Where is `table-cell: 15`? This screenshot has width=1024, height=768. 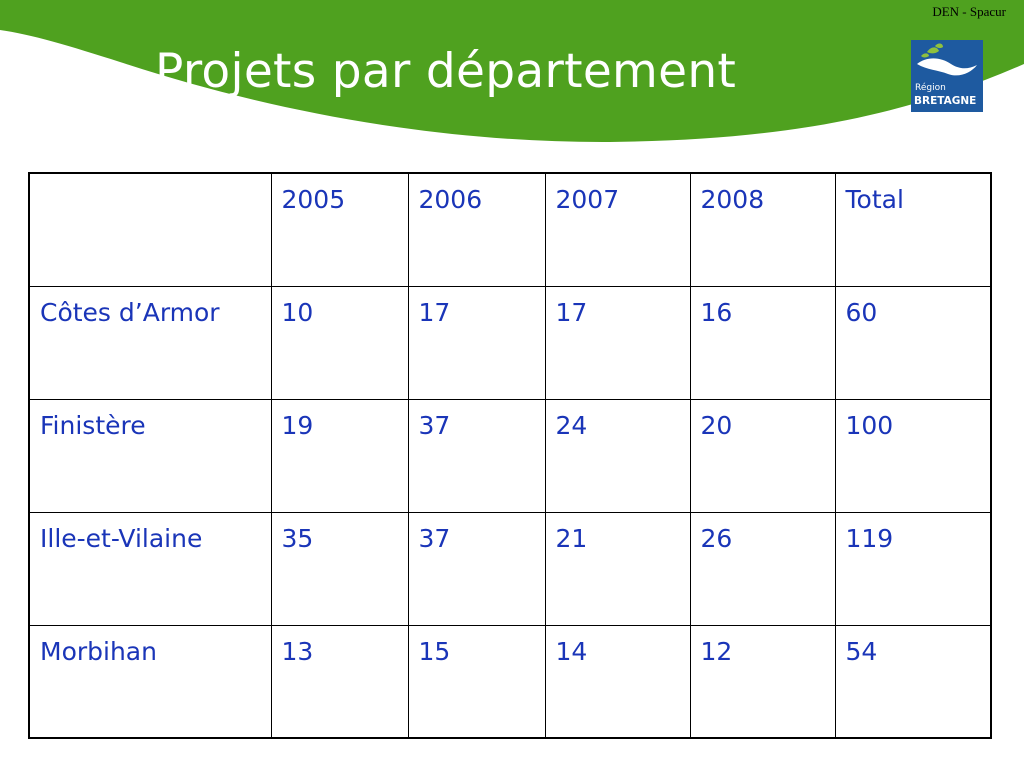
table-cell: 15 is located at coordinates (476, 681).